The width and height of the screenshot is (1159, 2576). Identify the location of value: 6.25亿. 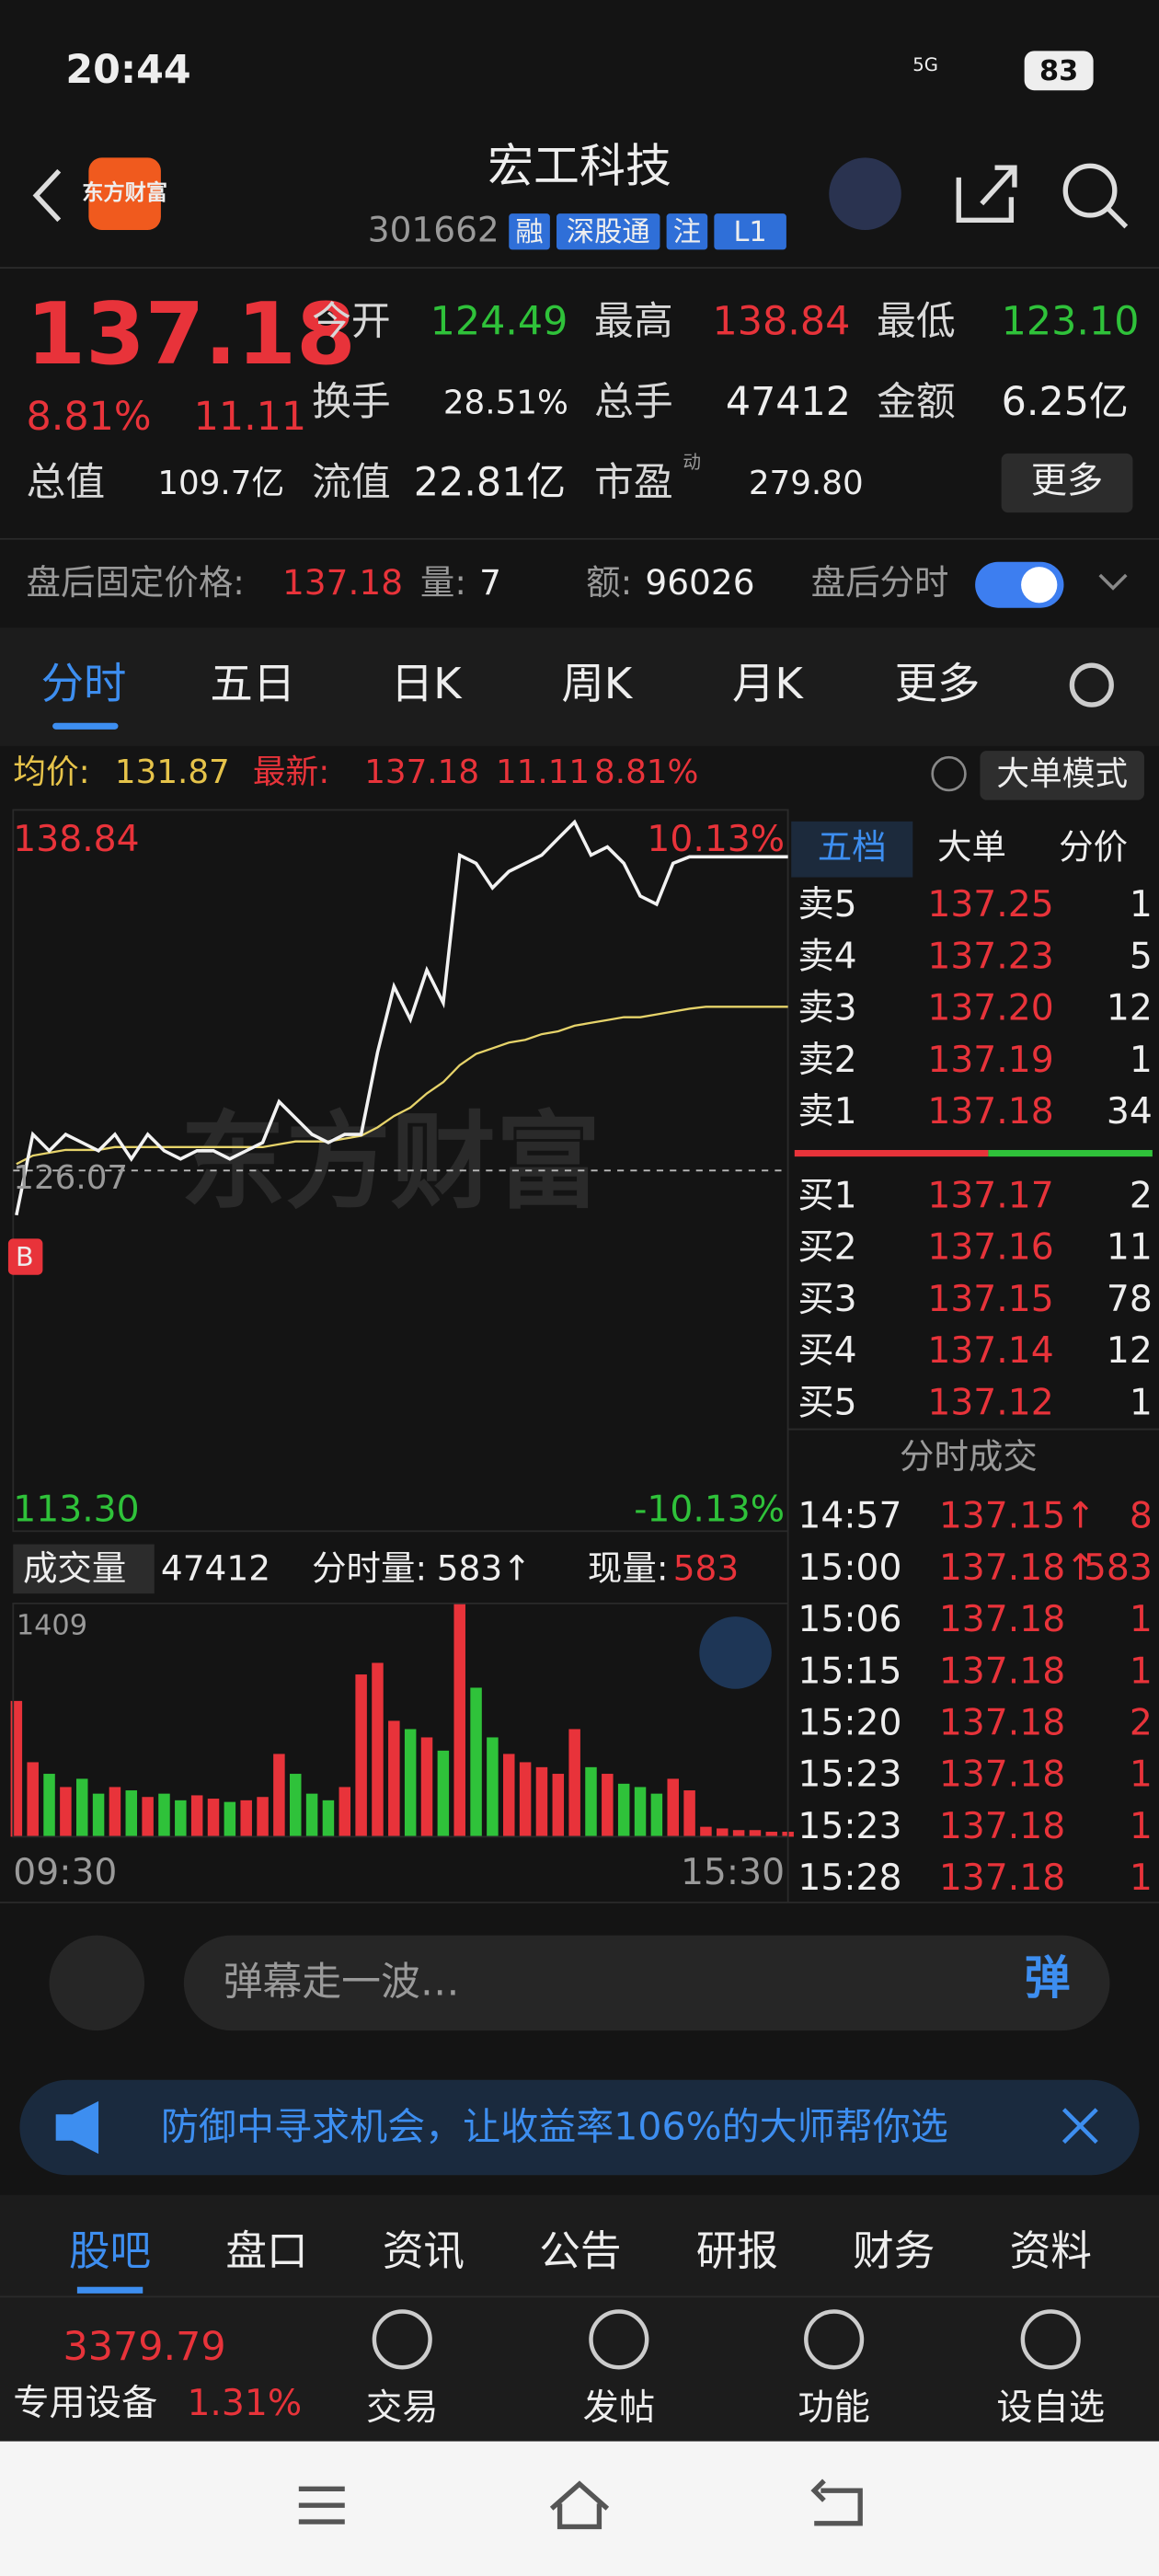
(1065, 402).